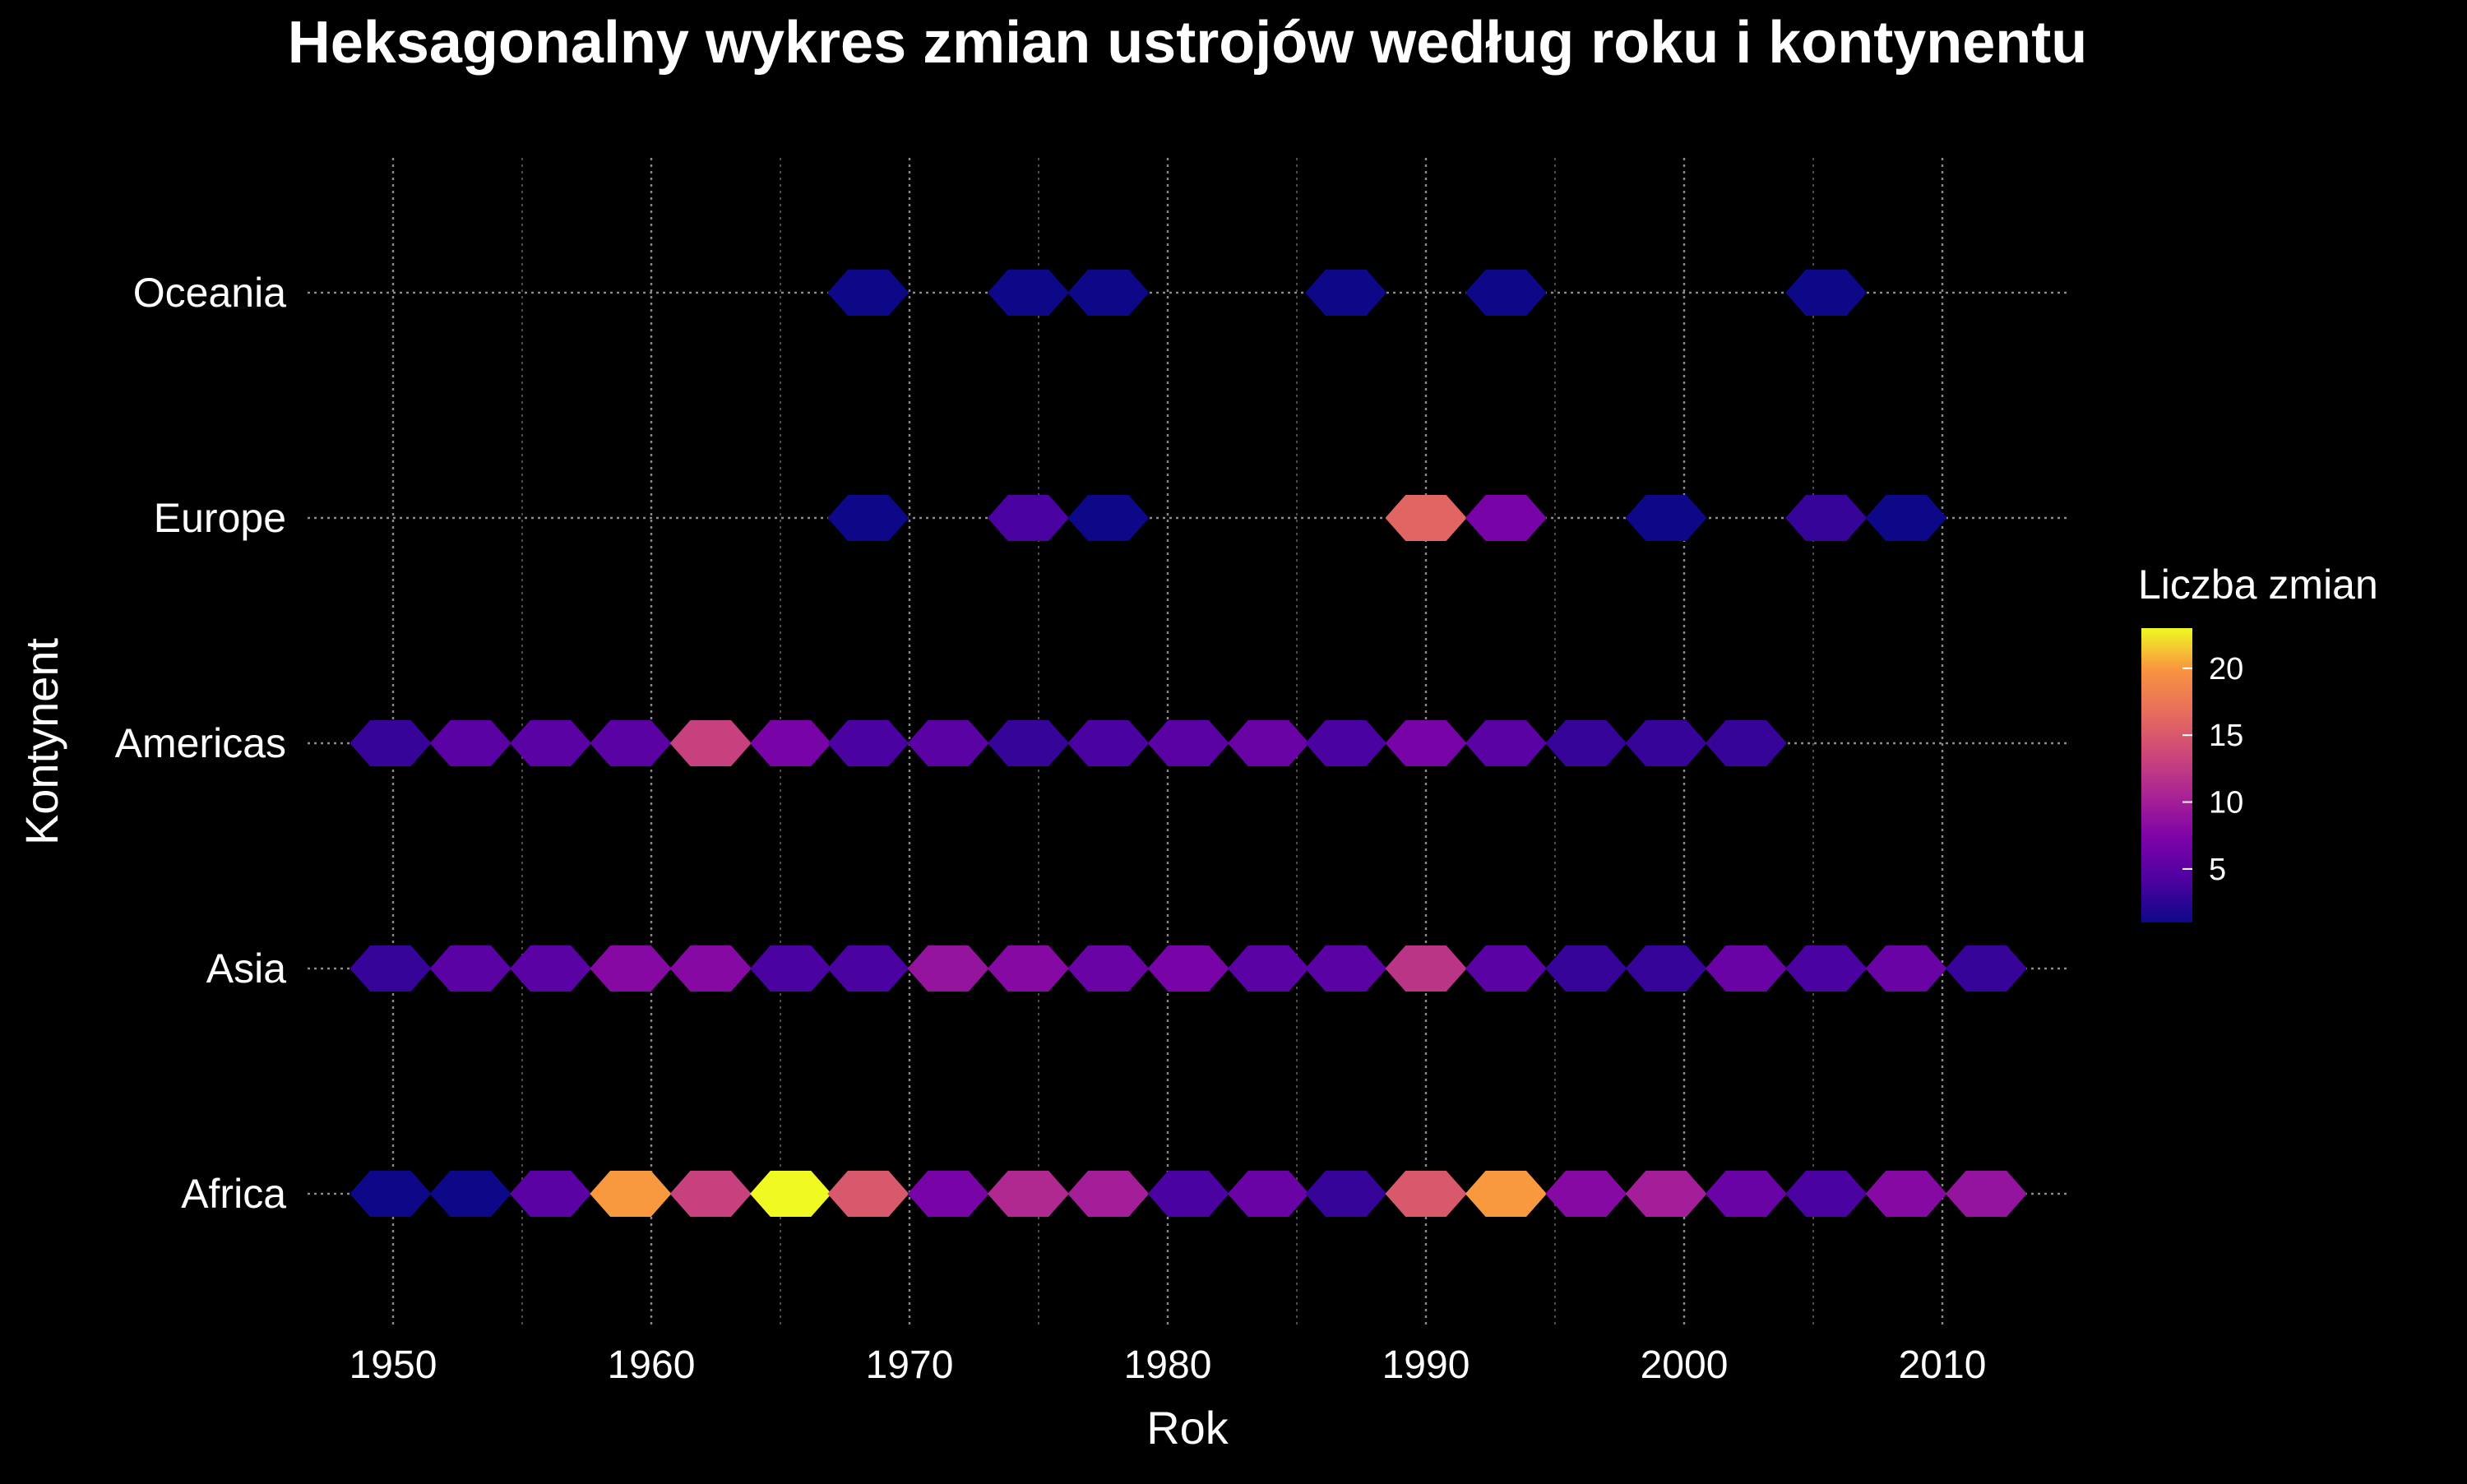  Describe the element at coordinates (42, 741) in the screenshot. I see `y-axis-title: Kontynent` at that location.